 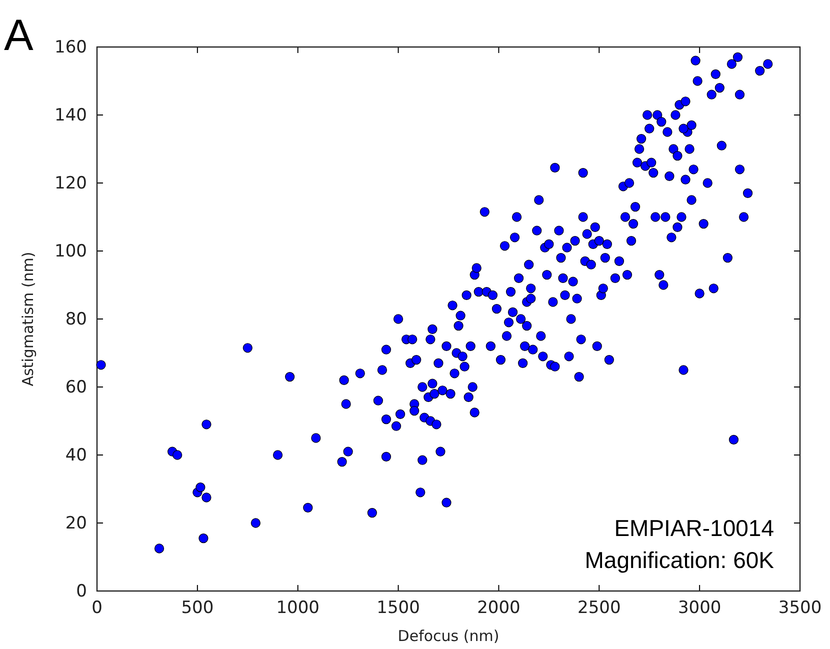 What do you see at coordinates (76, 387) in the screenshot?
I see `y-tick-label: 60` at bounding box center [76, 387].